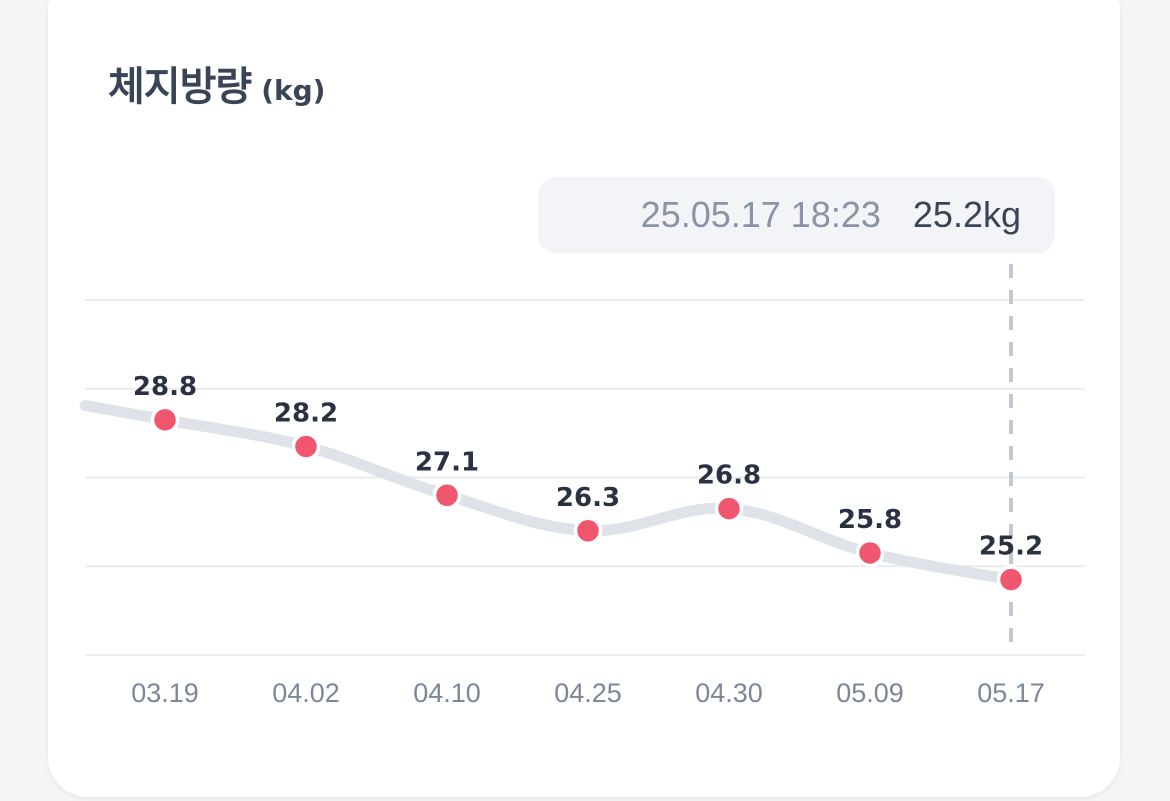 This screenshot has width=1170, height=801. I want to click on x-tick-label: 03.19, so click(165, 693).